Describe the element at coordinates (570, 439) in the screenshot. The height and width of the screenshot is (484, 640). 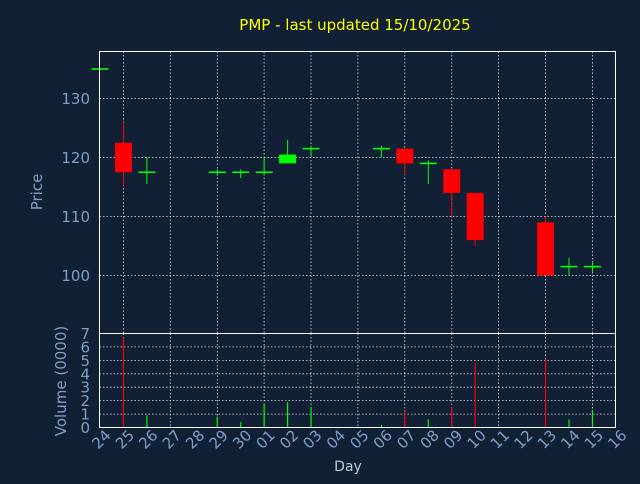
I see `x-tick-label: 14` at that location.